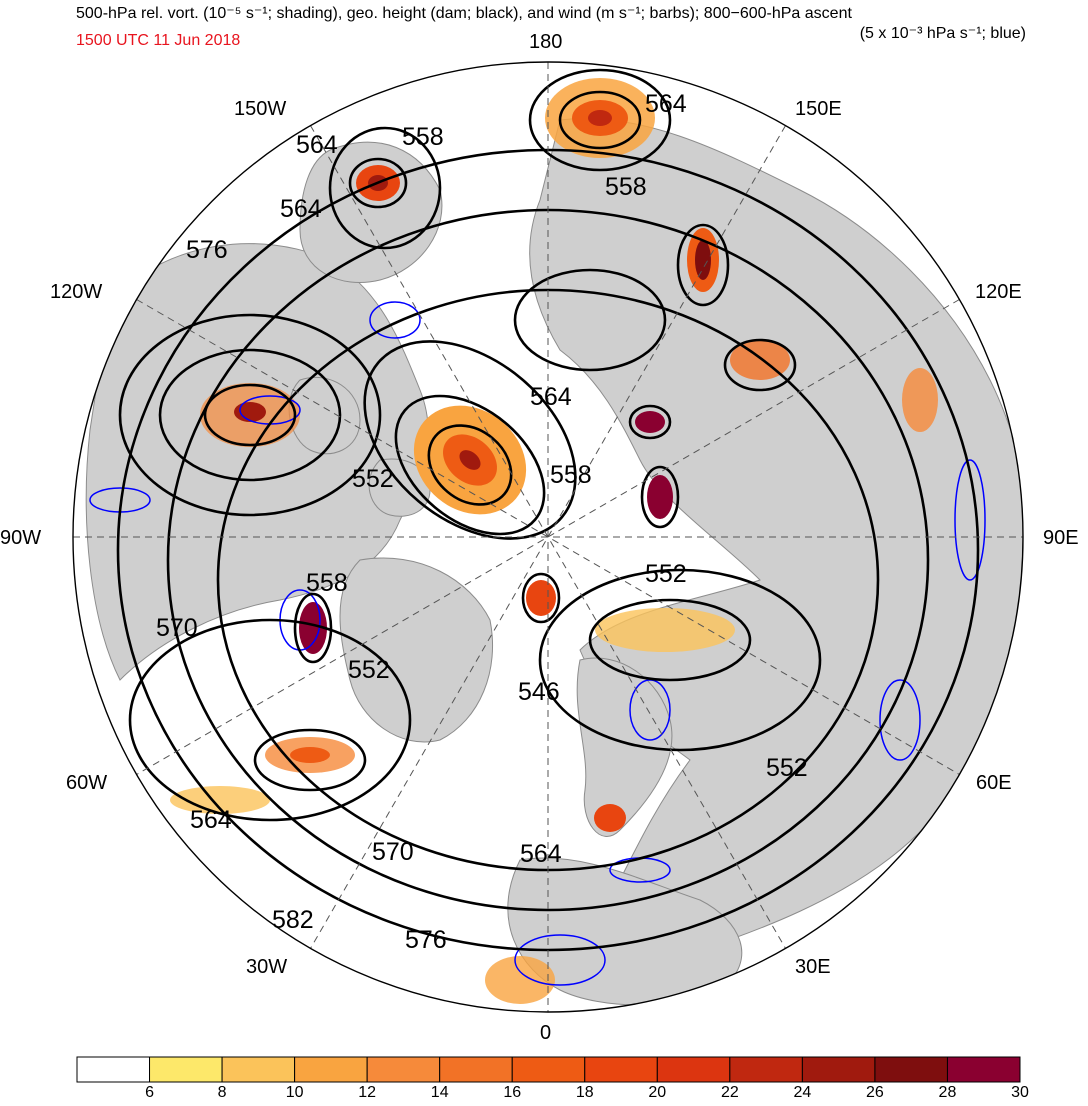 The width and height of the screenshot is (1088, 1106). I want to click on colorbar-tick-label: 28, so click(947, 1092).